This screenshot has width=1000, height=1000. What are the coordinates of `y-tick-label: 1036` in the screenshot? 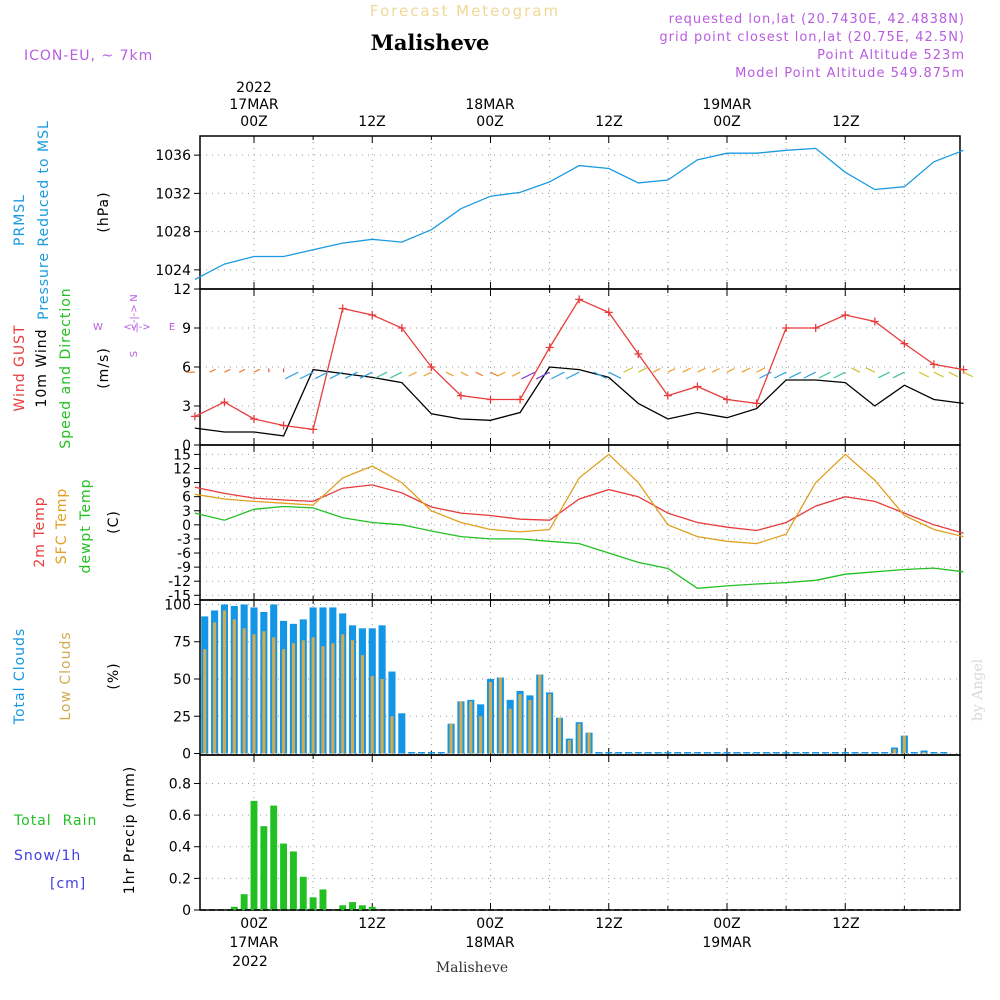 It's located at (173, 156).